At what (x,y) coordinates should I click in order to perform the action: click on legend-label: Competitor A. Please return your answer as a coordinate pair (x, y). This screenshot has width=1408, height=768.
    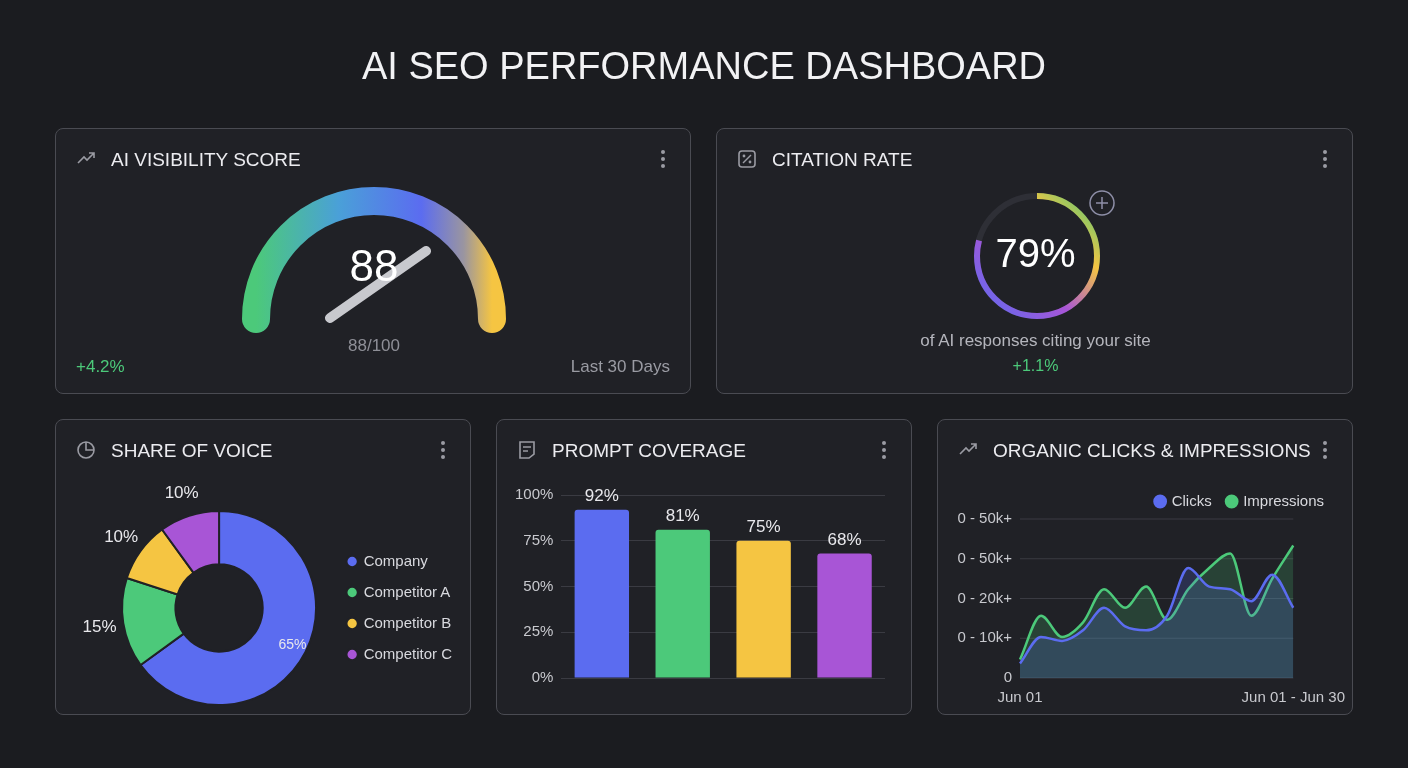
    Looking at the image, I should click on (407, 591).